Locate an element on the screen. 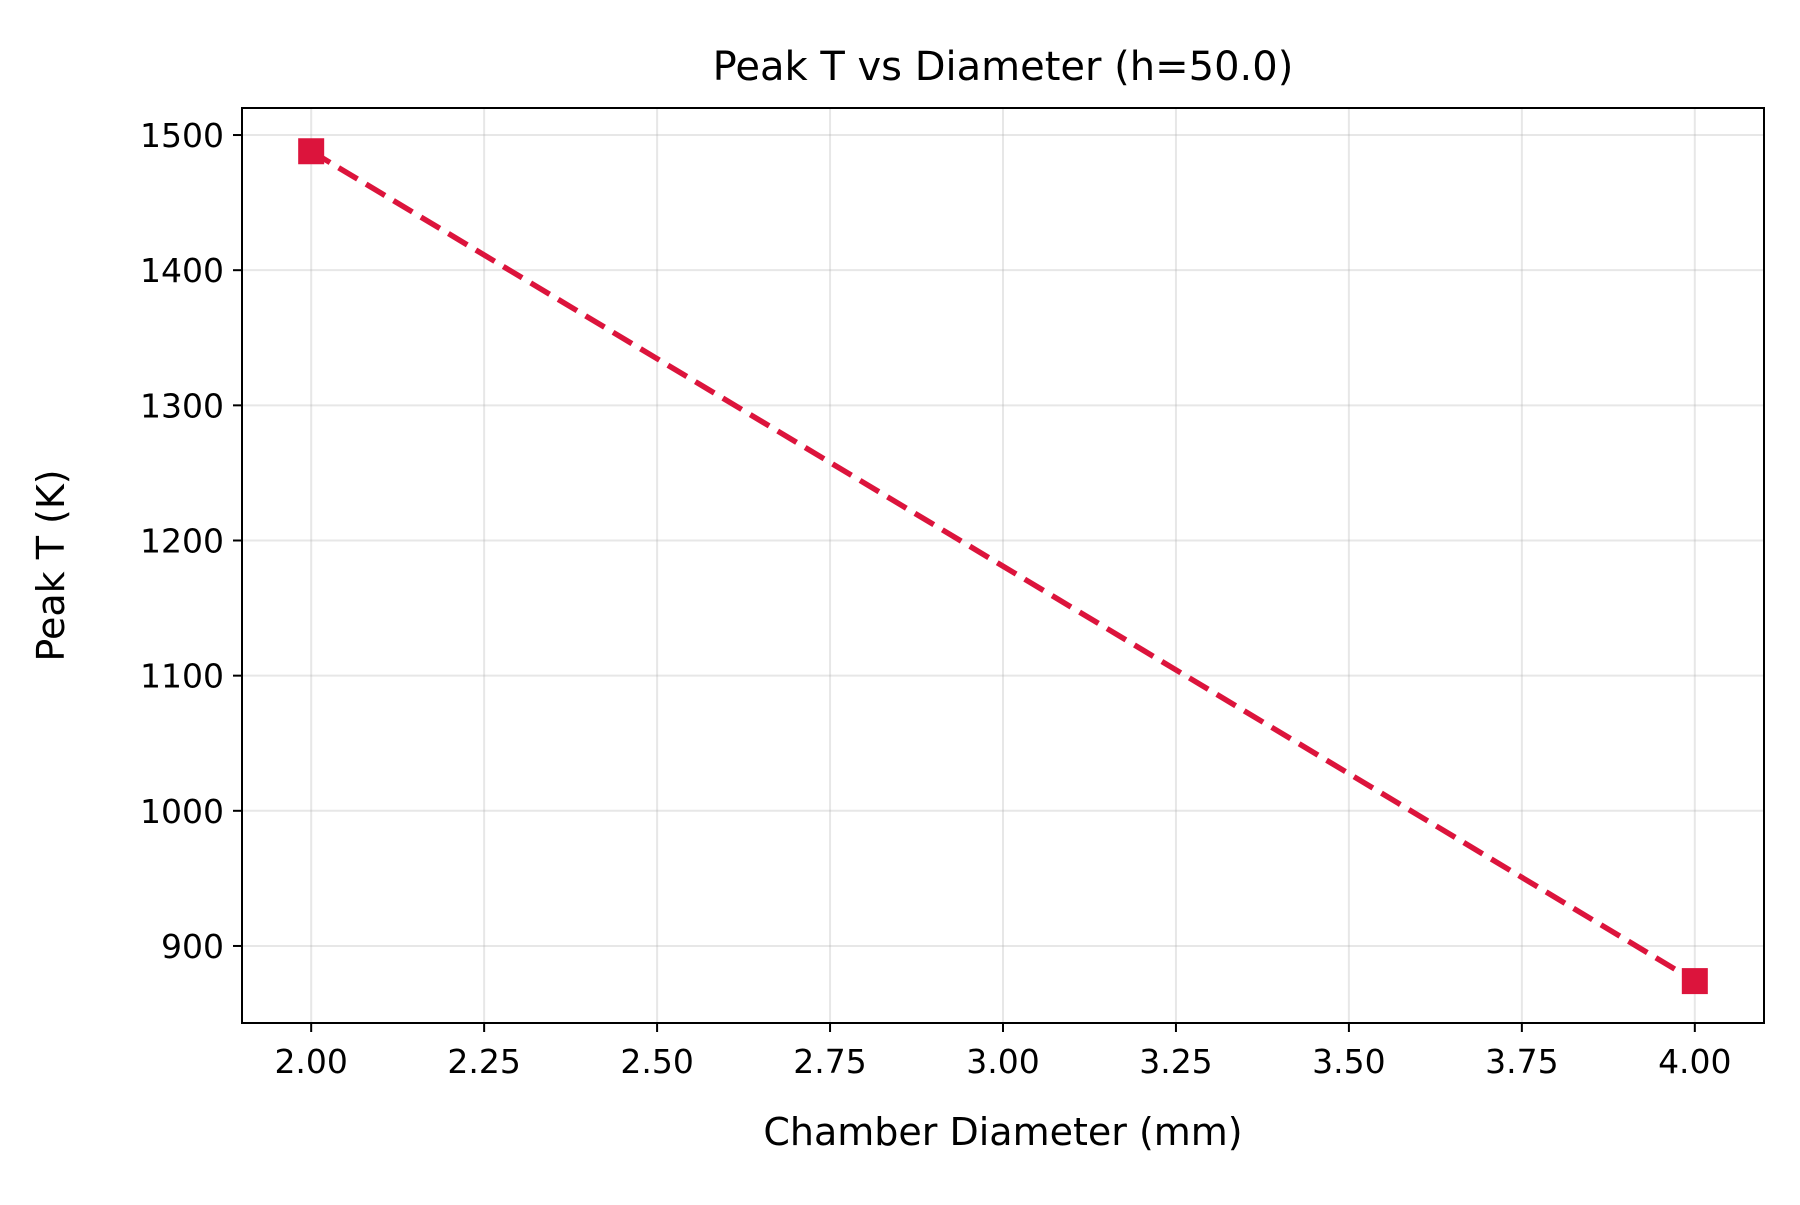  y-tick-label: 1100 is located at coordinates (182, 676).